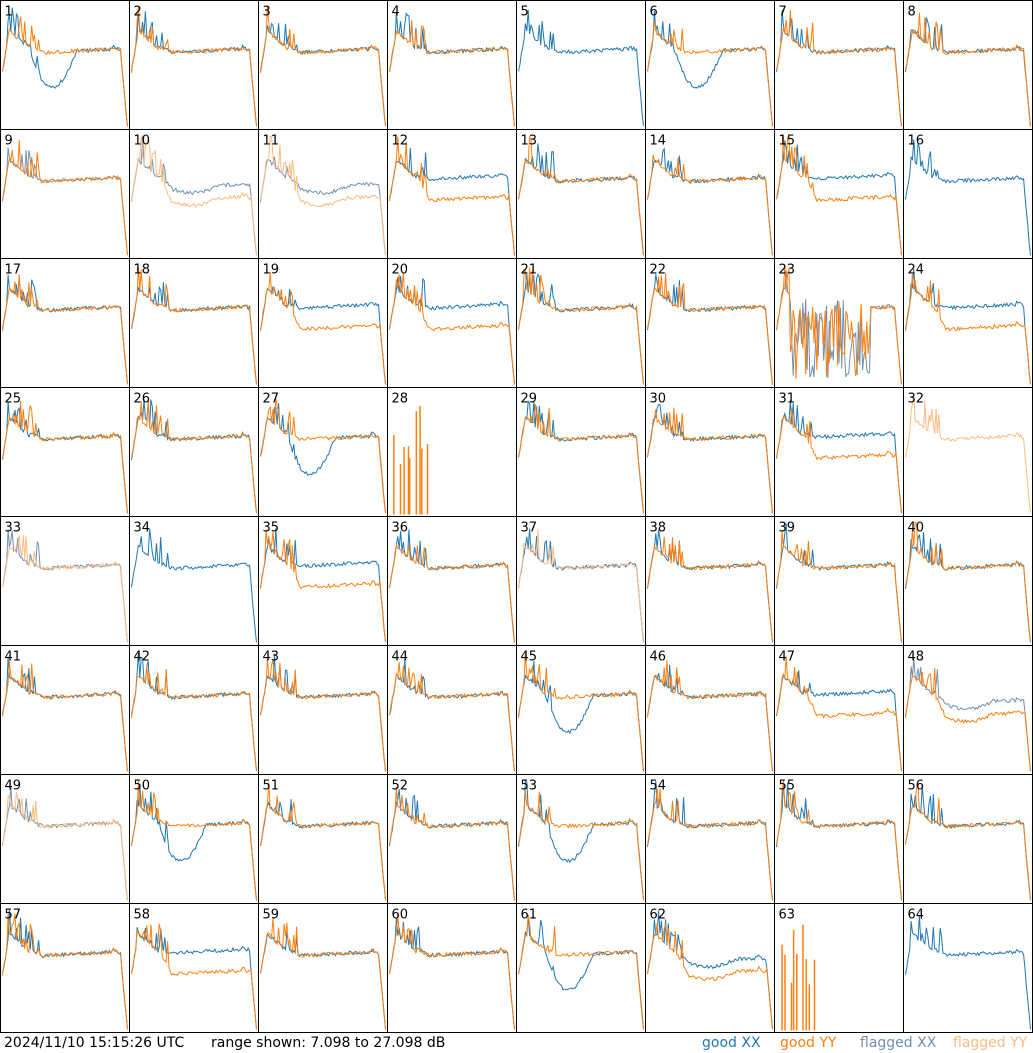 Image resolution: width=1033 pixels, height=1053 pixels. Describe the element at coordinates (13, 270) in the screenshot. I see `panel-label: 17` at that location.